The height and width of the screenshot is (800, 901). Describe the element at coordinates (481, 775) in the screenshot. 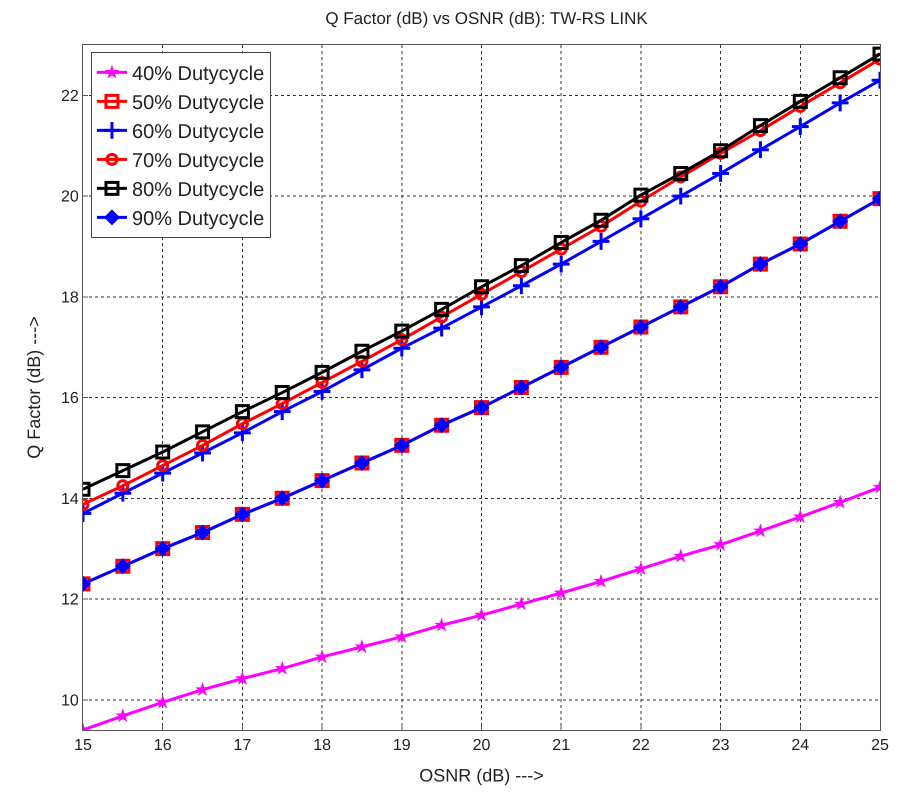

I see `x-axis-title: OSNR (dB) --->` at that location.